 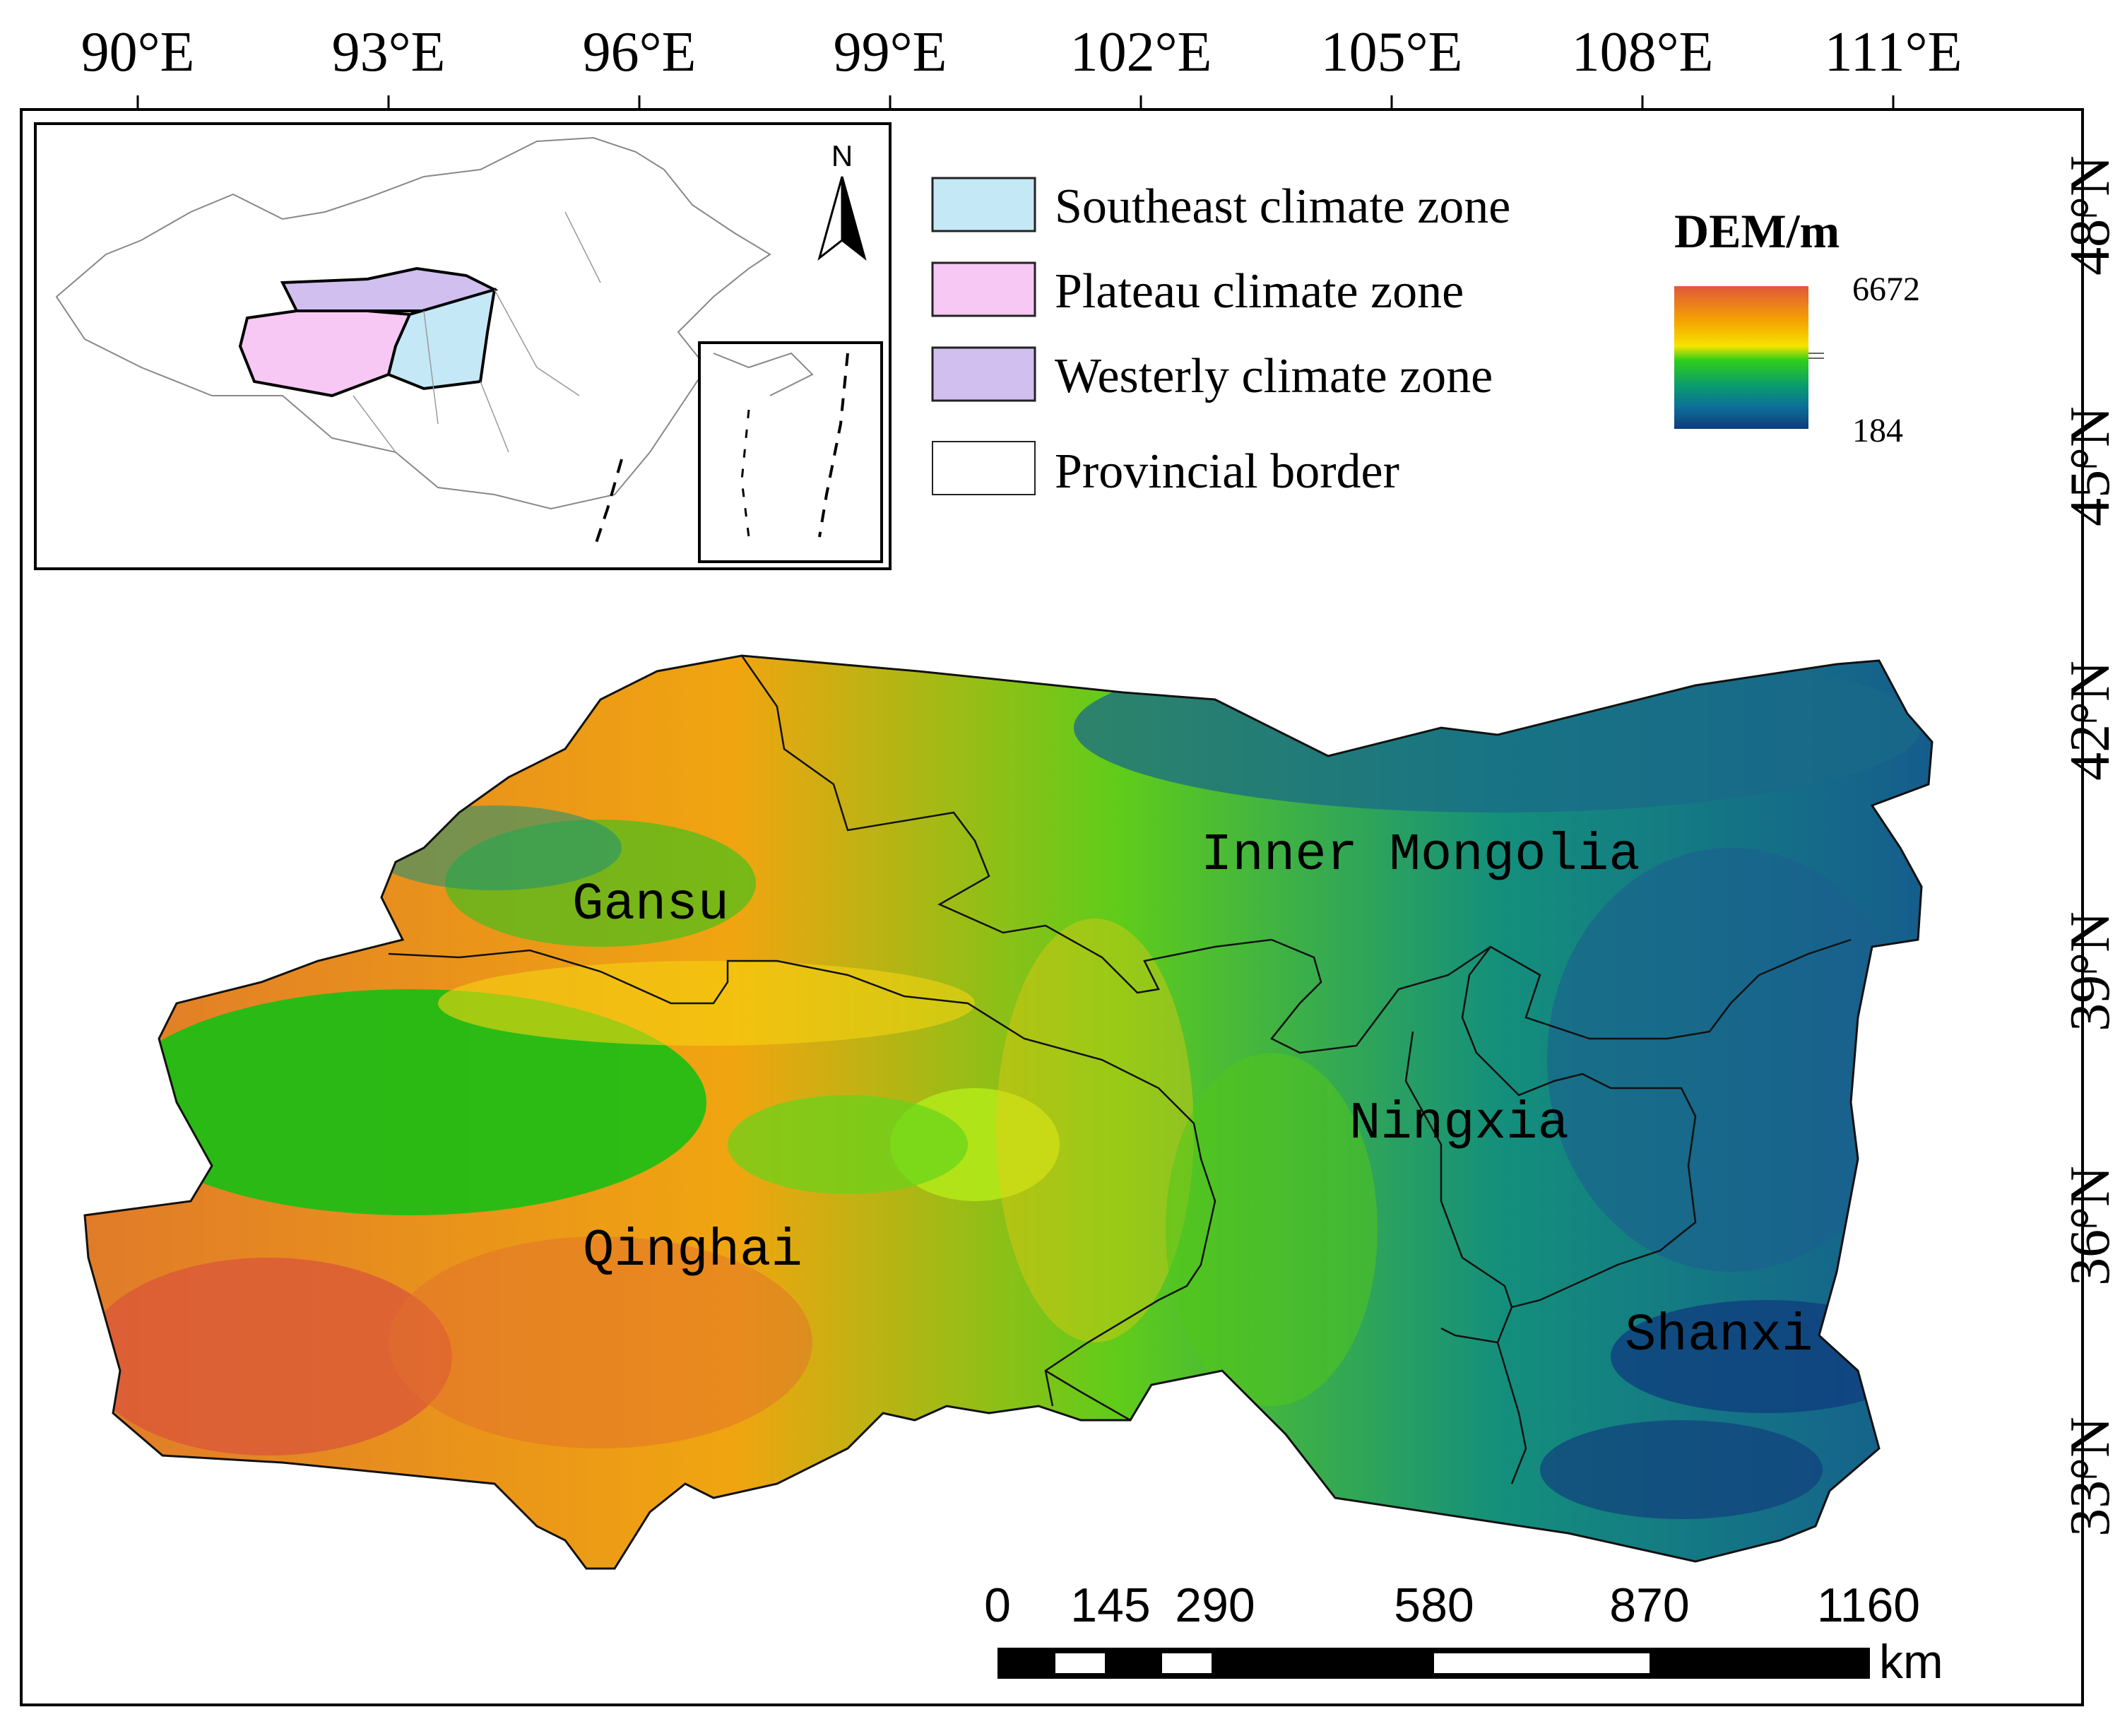 I want to click on legend-swatch-southeast, so click(x=983, y=204).